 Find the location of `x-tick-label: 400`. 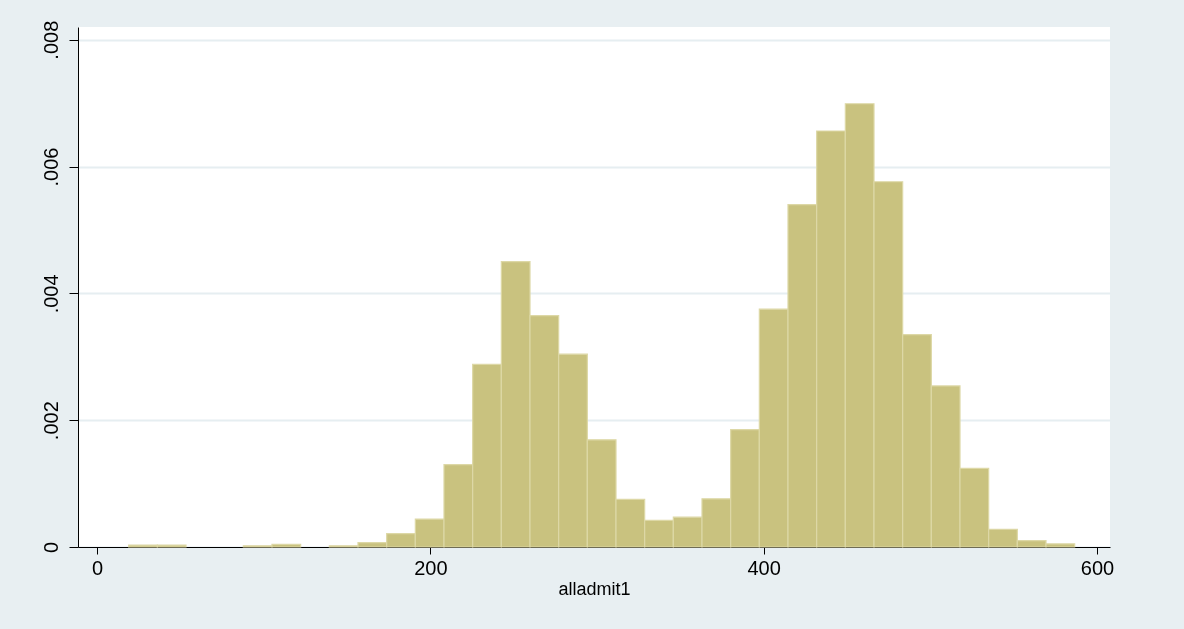

x-tick-label: 400 is located at coordinates (764, 567).